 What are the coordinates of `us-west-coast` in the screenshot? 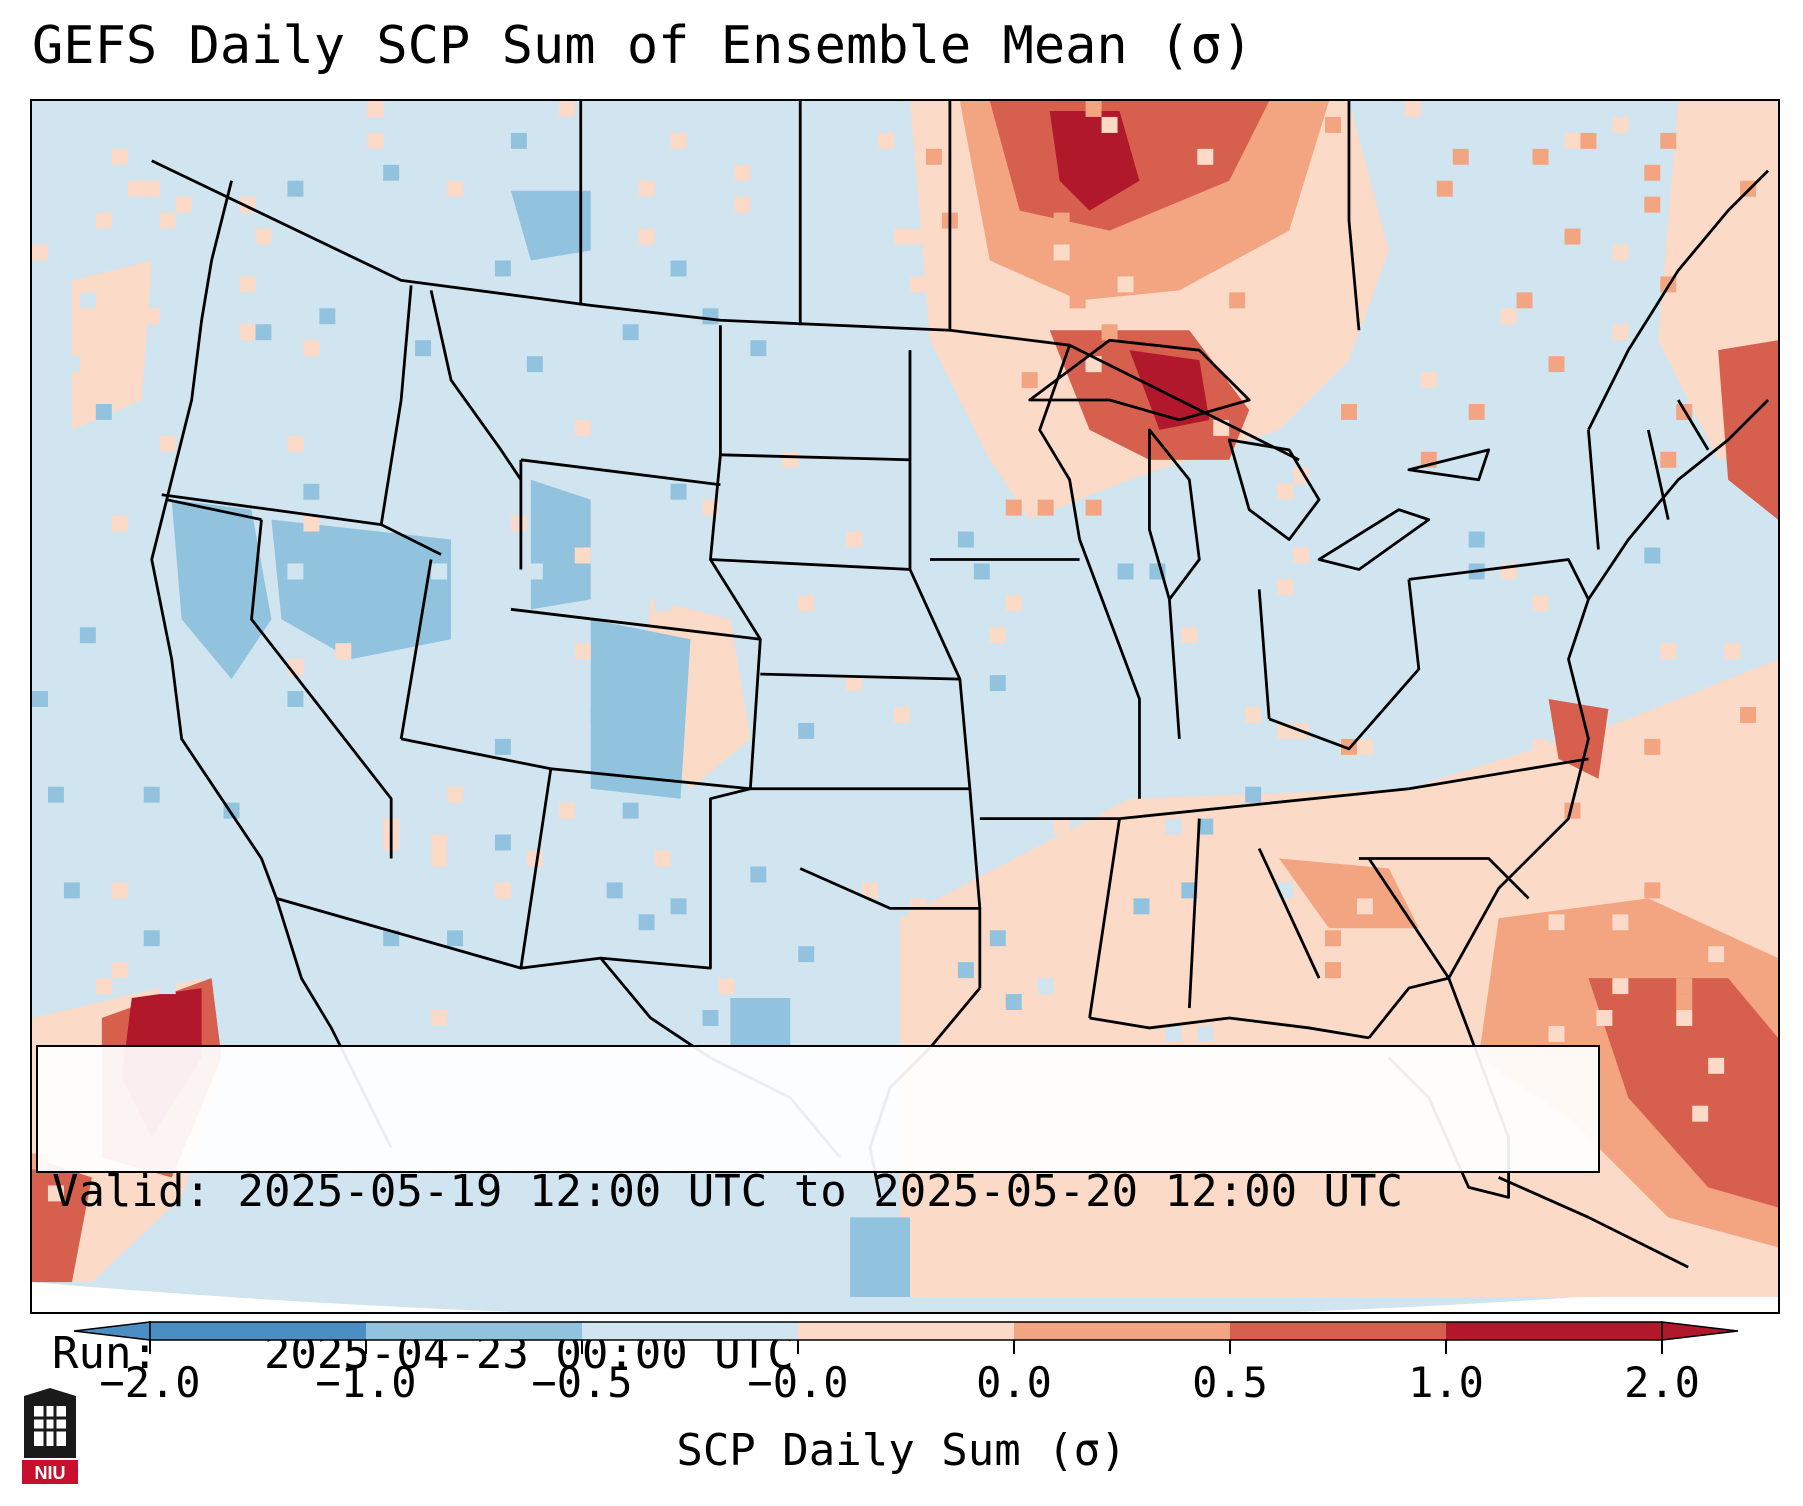 It's located at (214, 539).